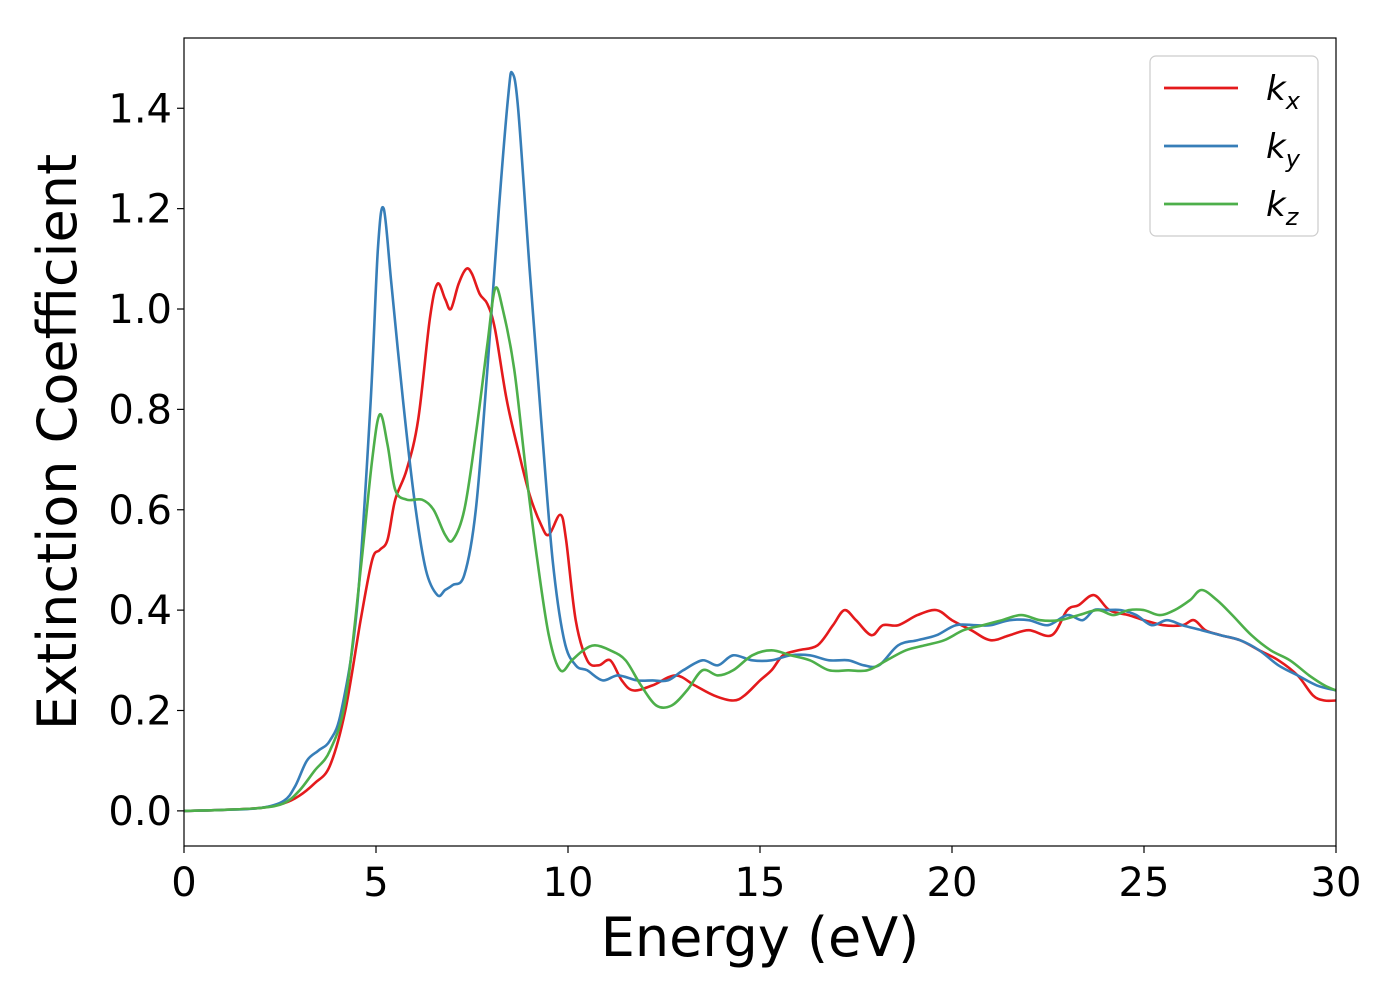  I want to click on y-tick-label: 1.4, so click(140, 109).